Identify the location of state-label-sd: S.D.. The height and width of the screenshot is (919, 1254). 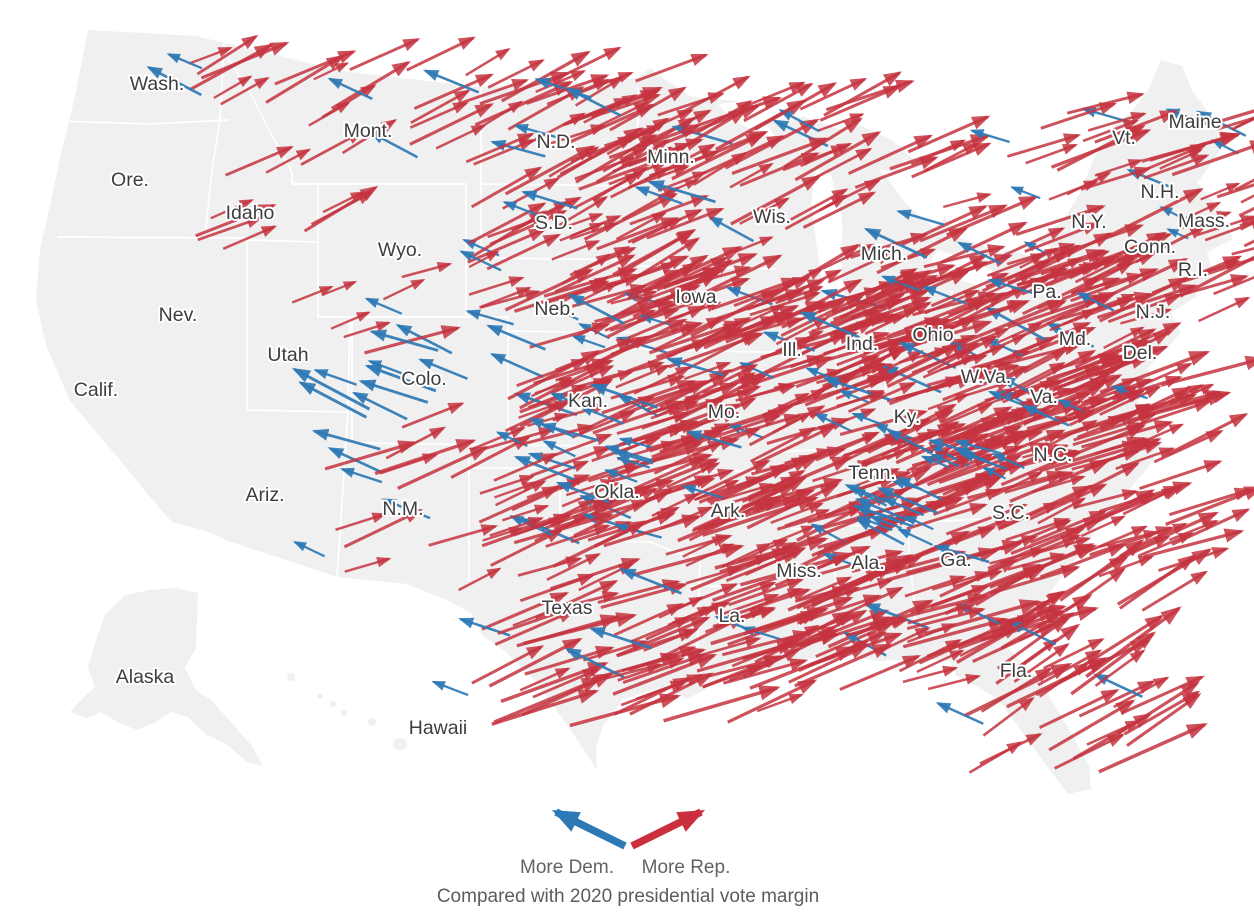
(554, 223).